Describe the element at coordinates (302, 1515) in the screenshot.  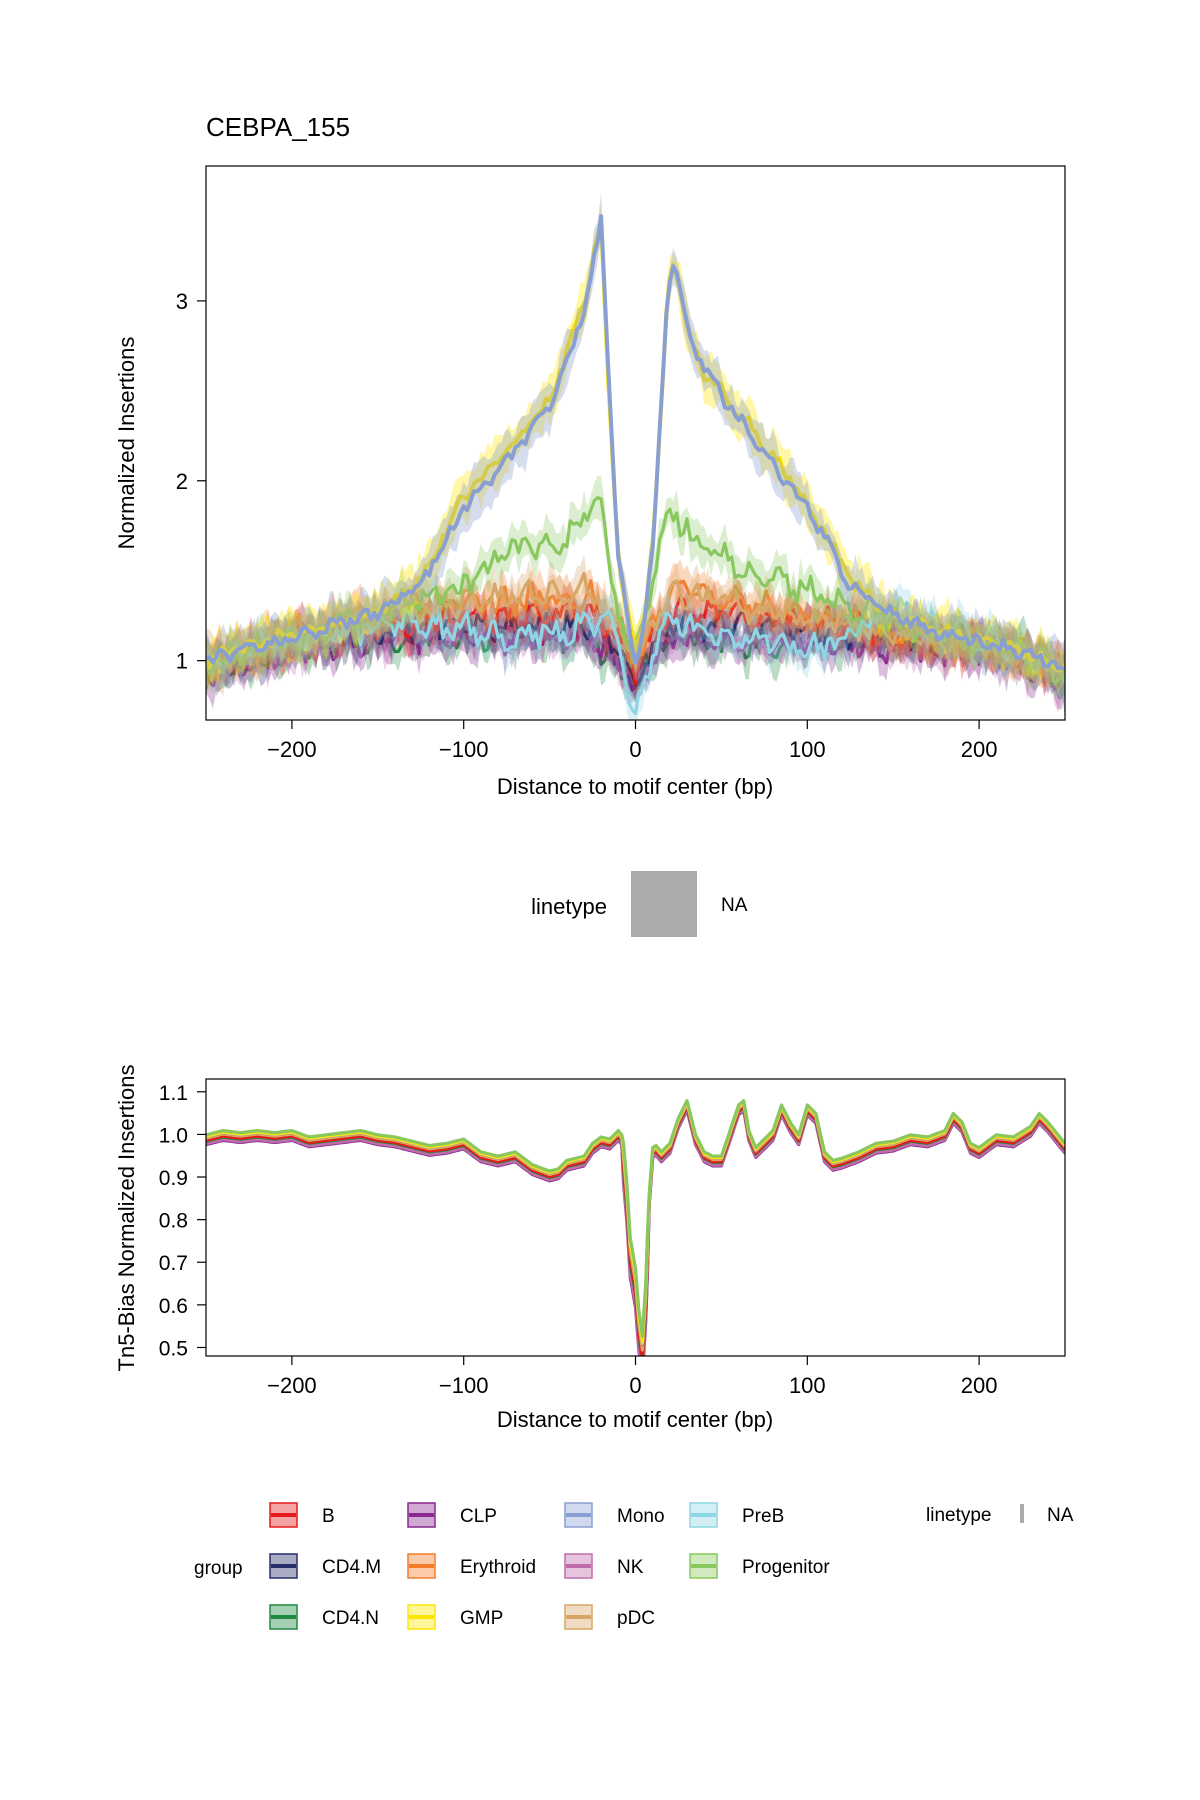
I see `legend-item-b: B` at that location.